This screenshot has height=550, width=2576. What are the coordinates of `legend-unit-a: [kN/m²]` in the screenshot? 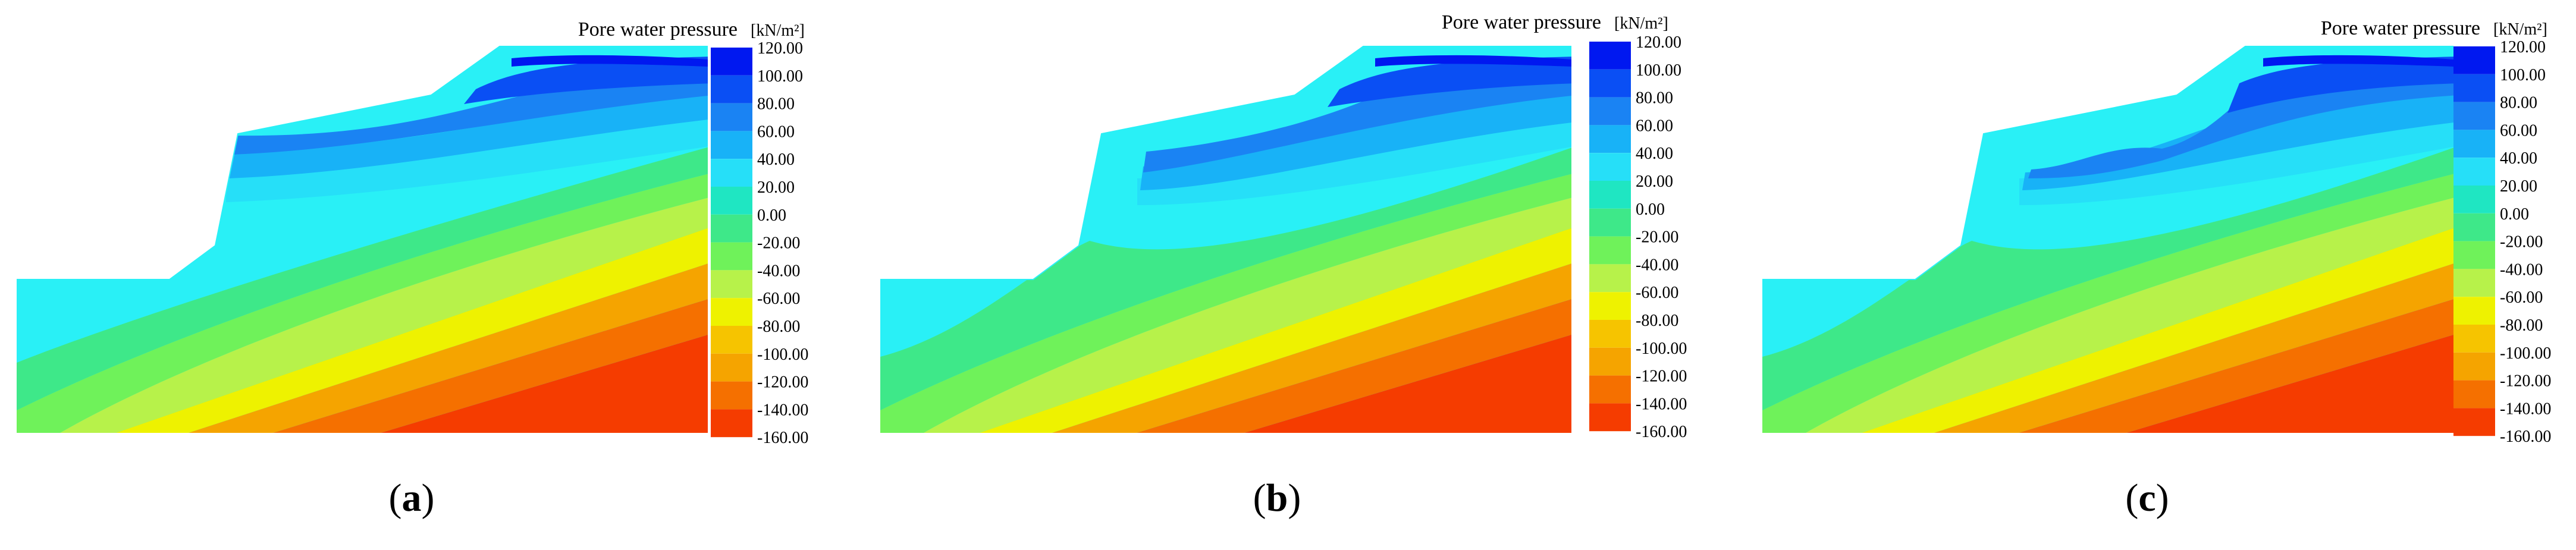 It's located at (778, 31).